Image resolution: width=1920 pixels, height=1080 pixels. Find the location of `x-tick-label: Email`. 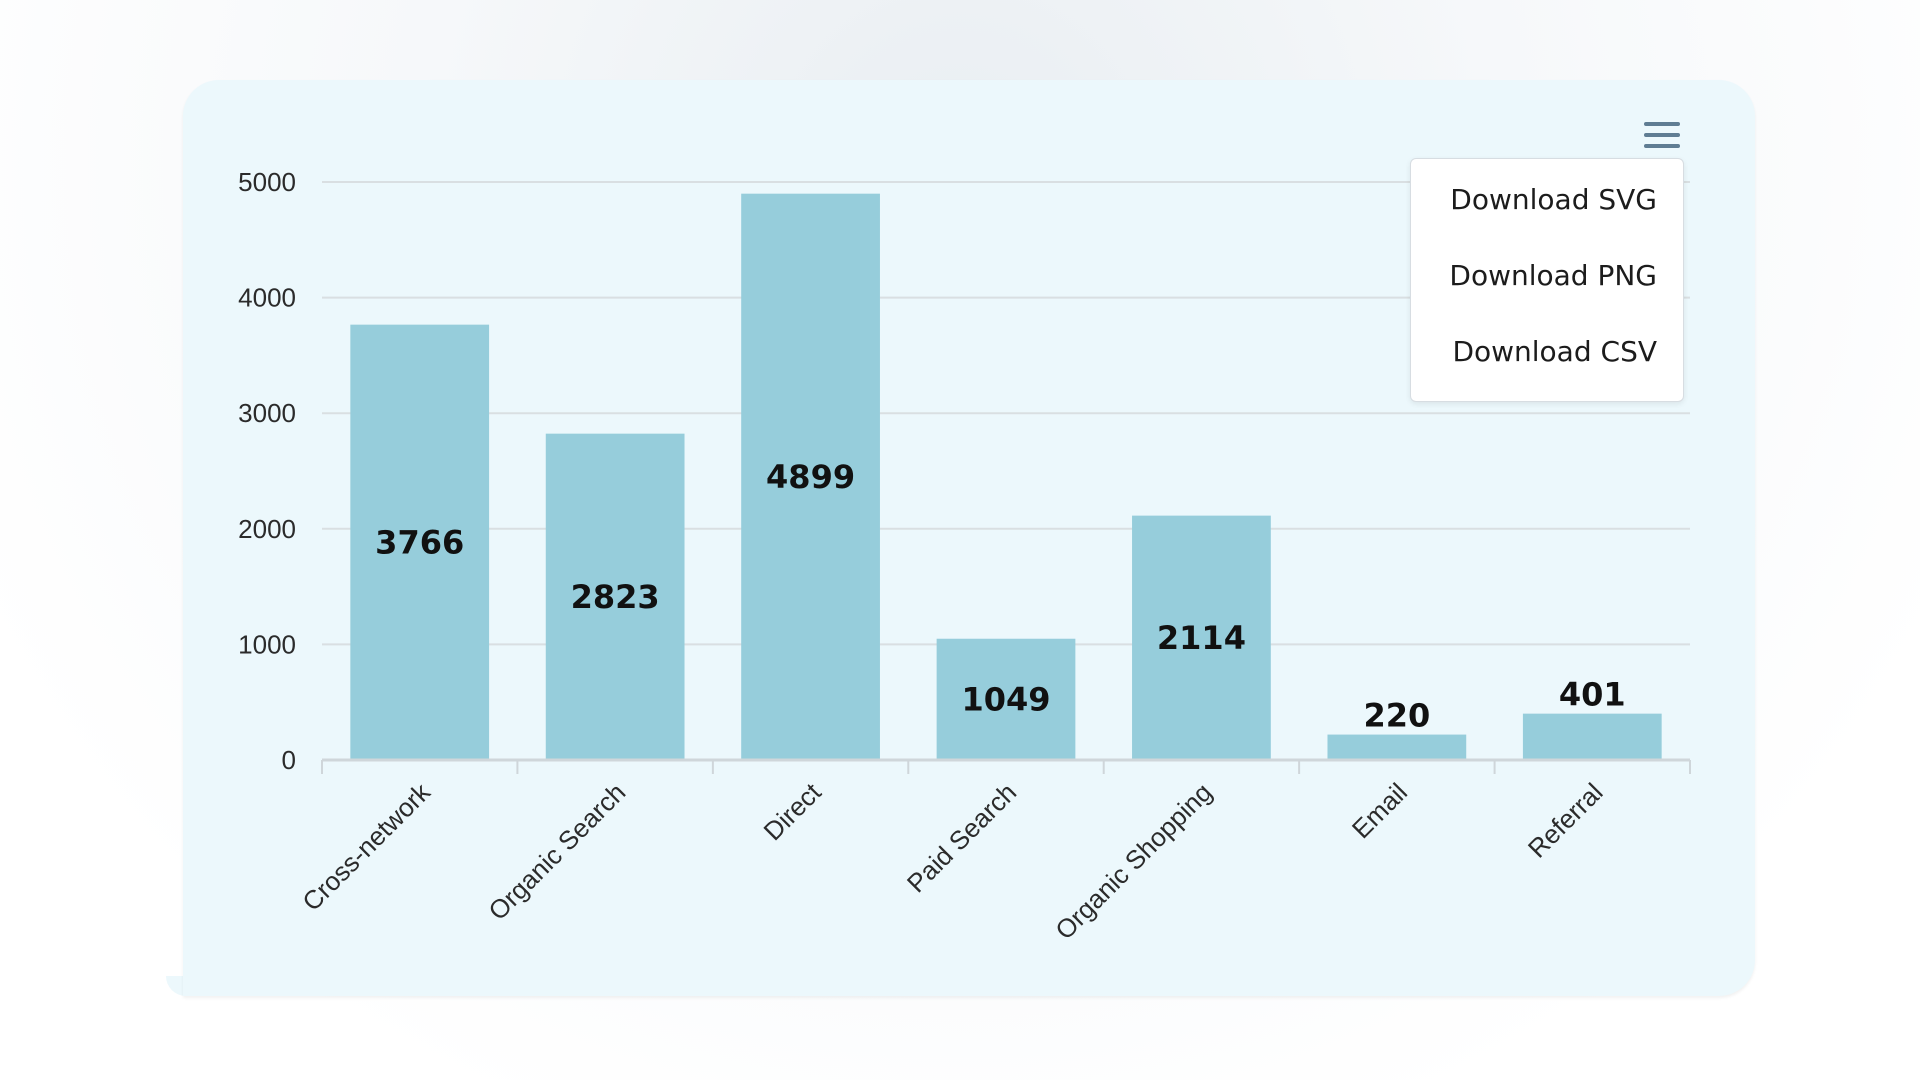

x-tick-label: Email is located at coordinates (1379, 810).